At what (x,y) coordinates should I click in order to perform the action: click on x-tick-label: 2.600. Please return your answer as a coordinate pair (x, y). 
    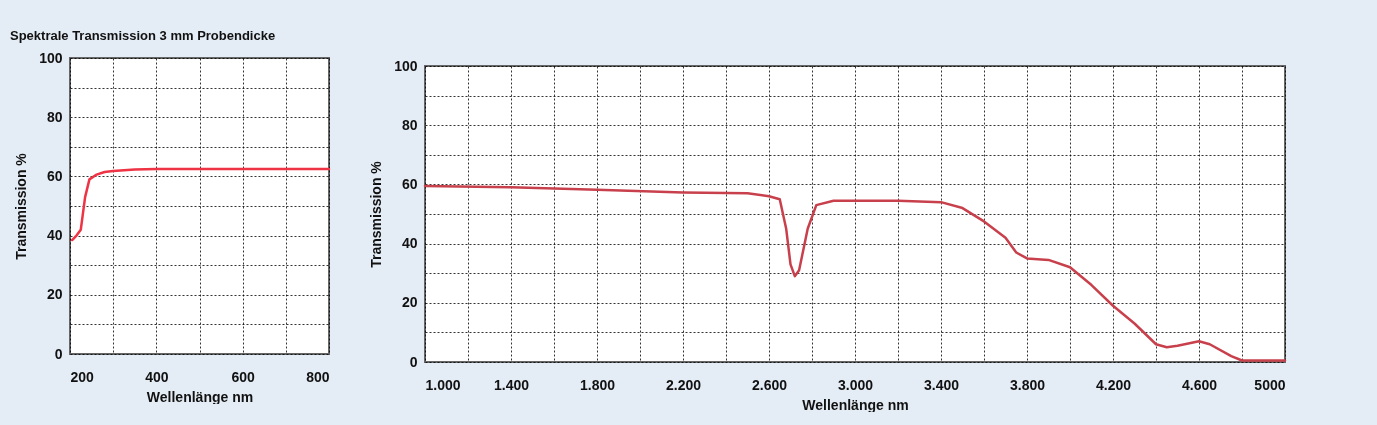
    Looking at the image, I should click on (769, 384).